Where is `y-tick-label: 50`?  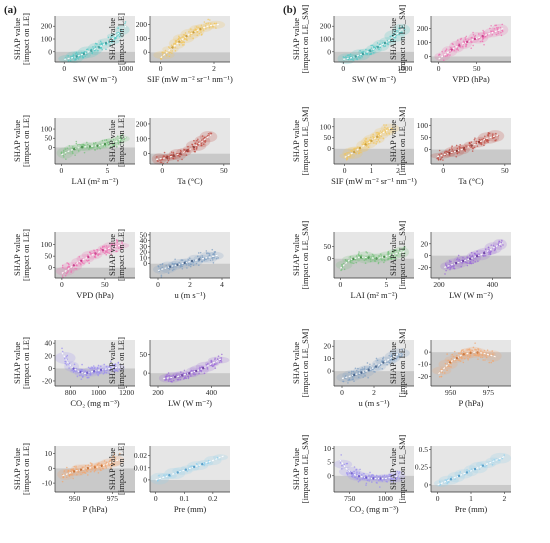
y-tick-label: 50 is located at coordinates (144, 354).